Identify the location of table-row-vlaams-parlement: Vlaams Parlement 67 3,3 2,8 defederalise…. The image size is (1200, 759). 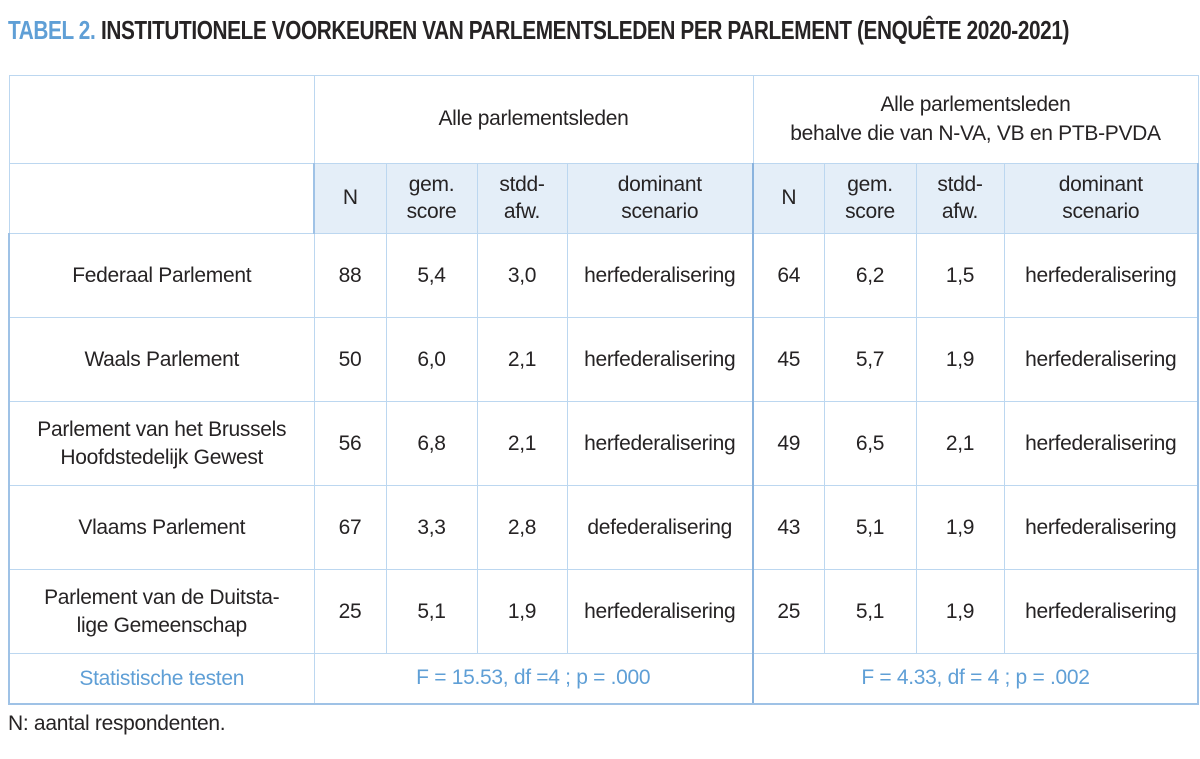
(603, 527).